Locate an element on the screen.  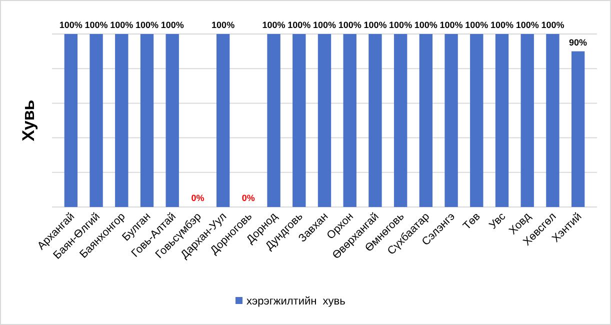
x-tick-label: Төв is located at coordinates (472, 221).